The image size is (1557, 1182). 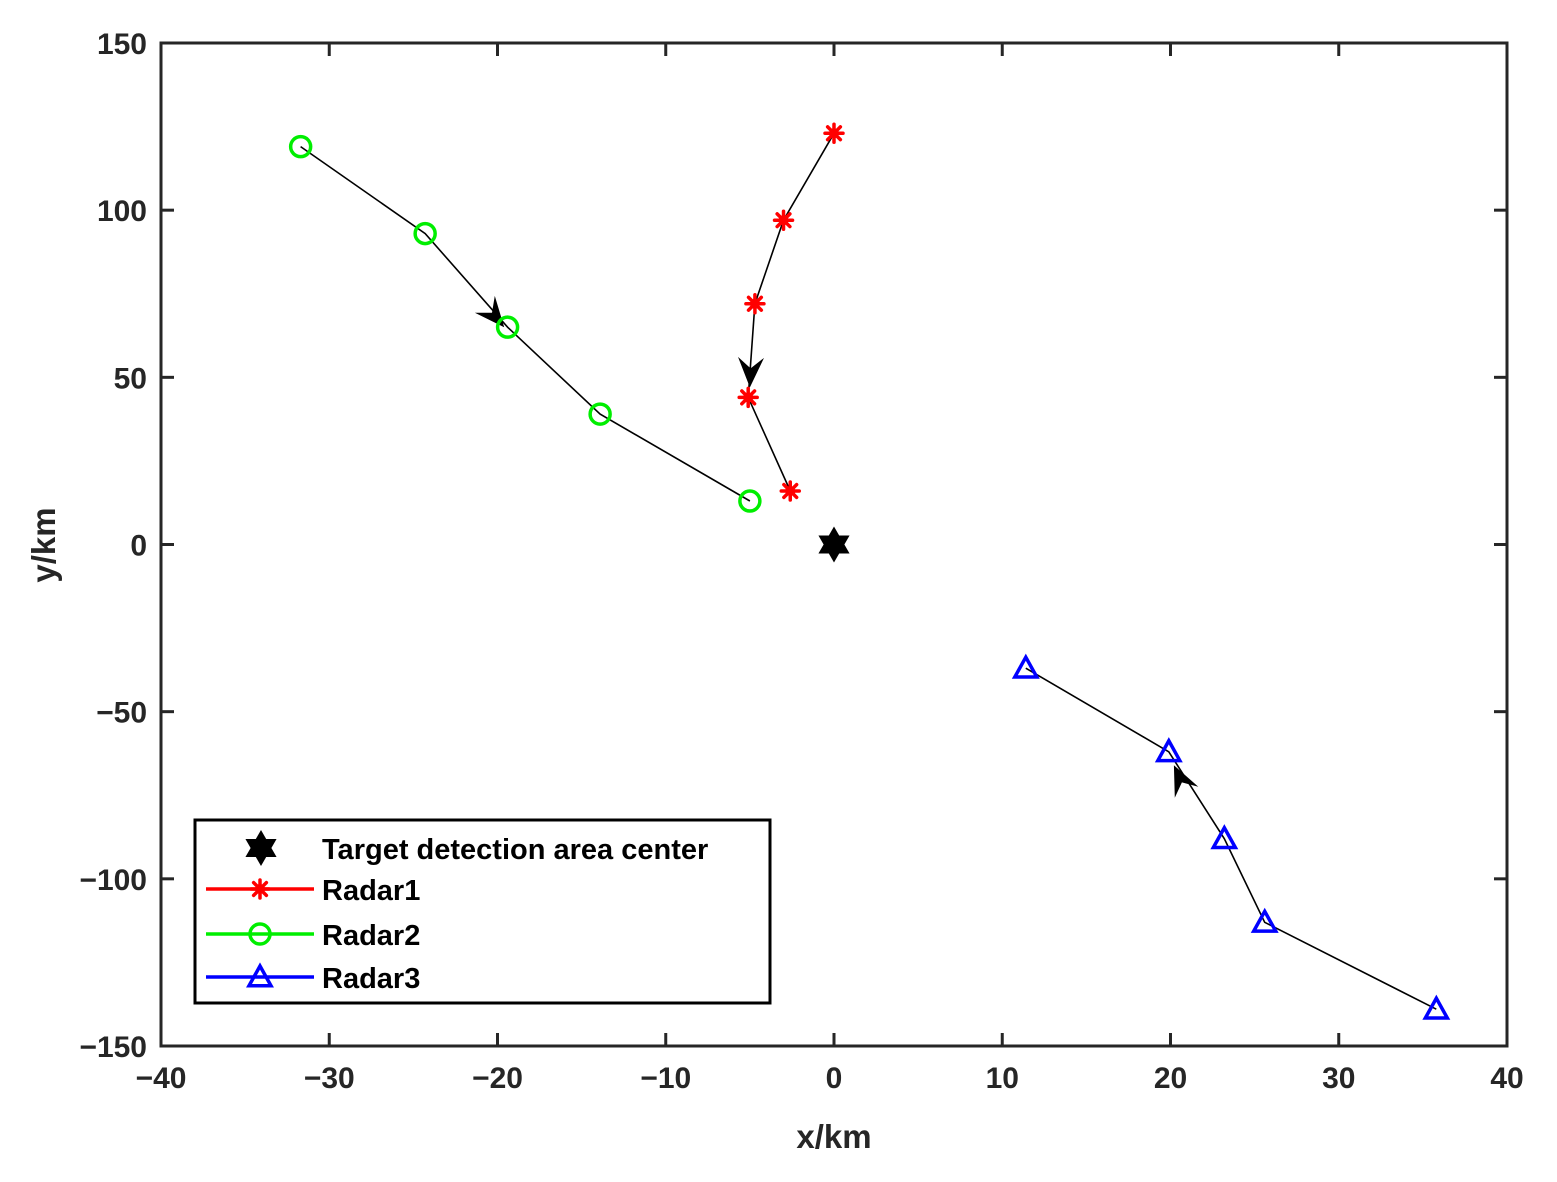 I want to click on legend-label-radar3: Radar3, so click(x=371, y=979).